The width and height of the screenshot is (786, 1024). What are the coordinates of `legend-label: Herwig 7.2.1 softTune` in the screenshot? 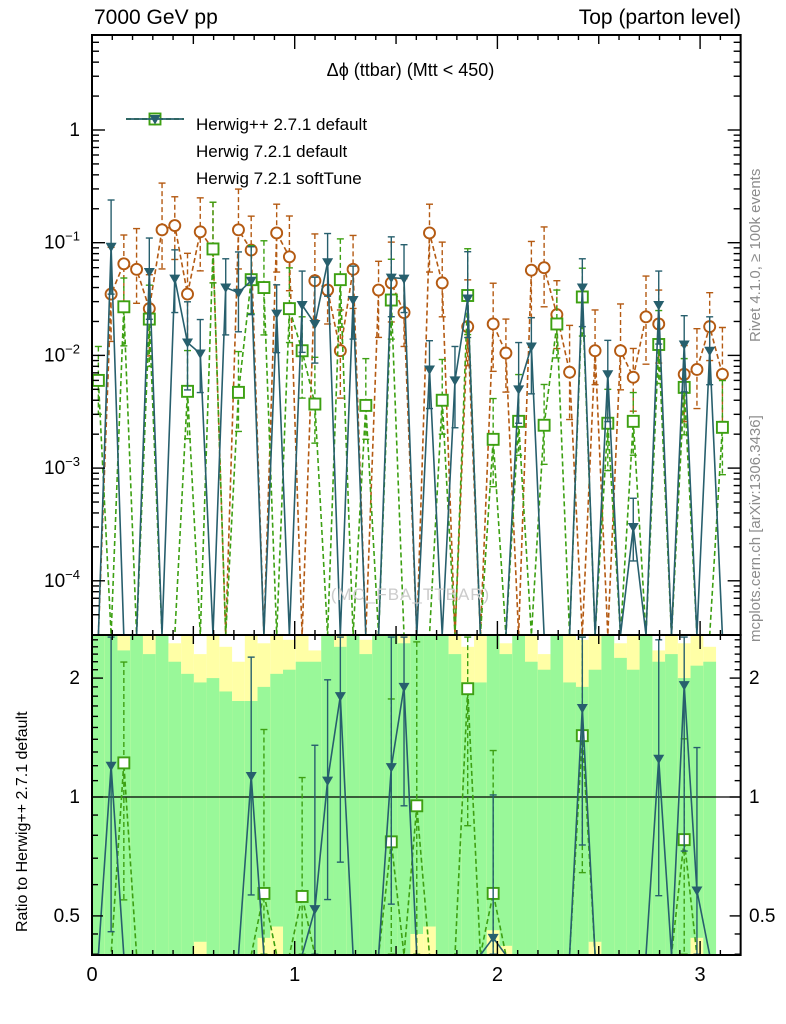 It's located at (279, 178).